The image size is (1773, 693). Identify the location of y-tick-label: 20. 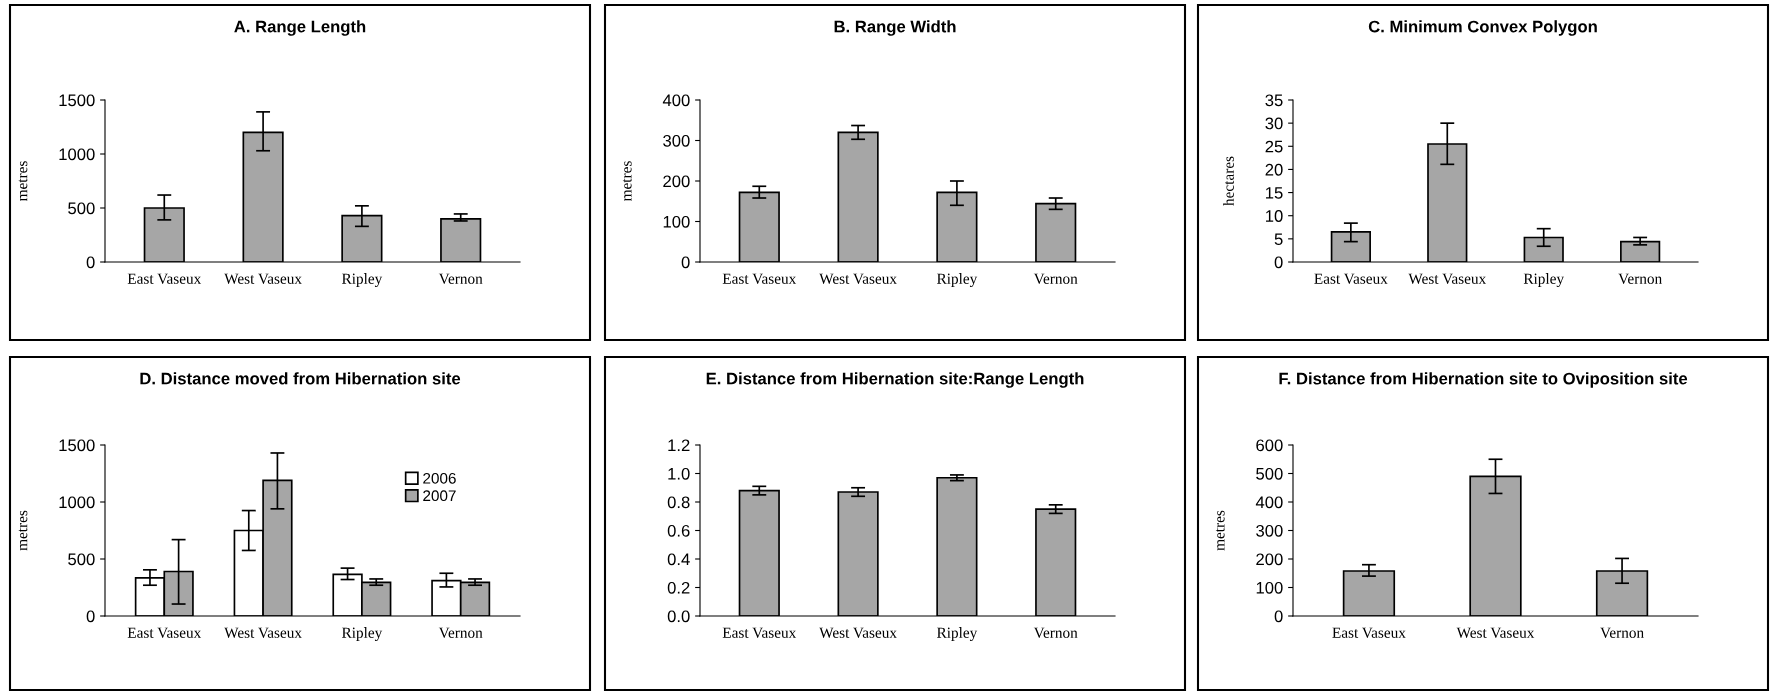
(1274, 169).